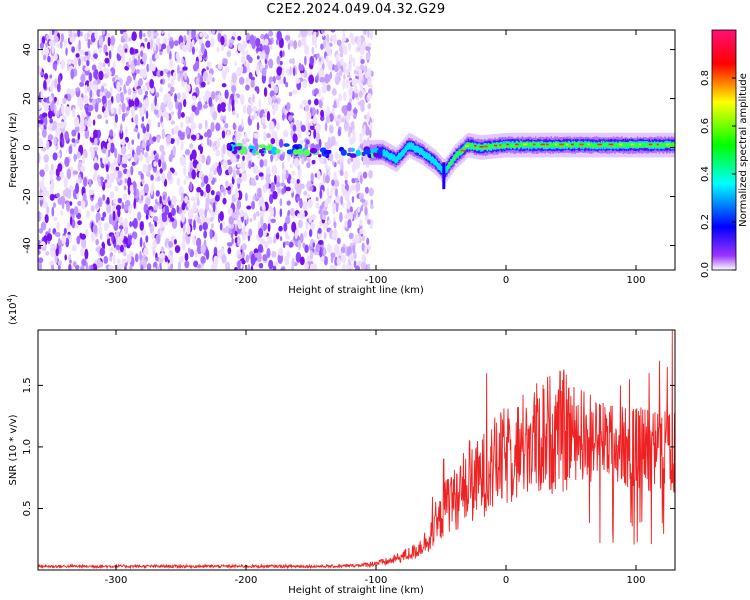 Image resolution: width=750 pixels, height=600 pixels. I want to click on x-tick-label: 0, so click(506, 580).